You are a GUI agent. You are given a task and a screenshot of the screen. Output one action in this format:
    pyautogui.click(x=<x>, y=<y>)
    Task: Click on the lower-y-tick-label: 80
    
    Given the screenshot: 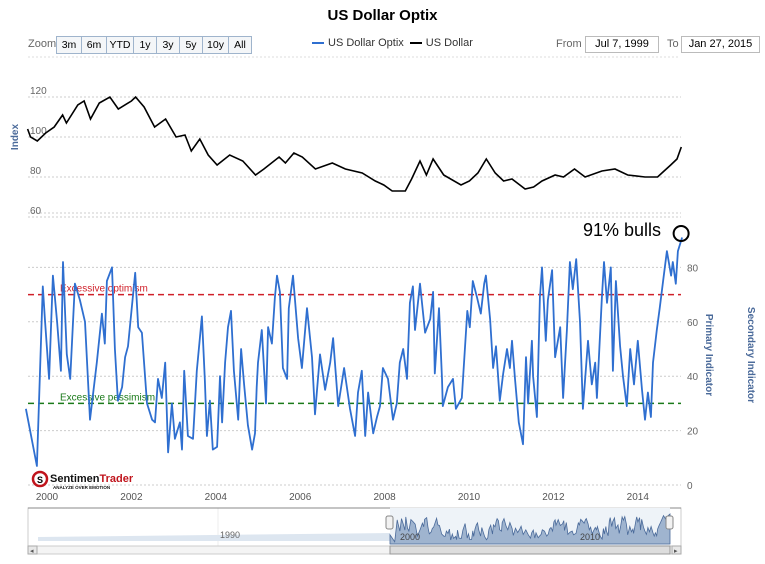 What is the action you would take?
    pyautogui.click(x=693, y=268)
    